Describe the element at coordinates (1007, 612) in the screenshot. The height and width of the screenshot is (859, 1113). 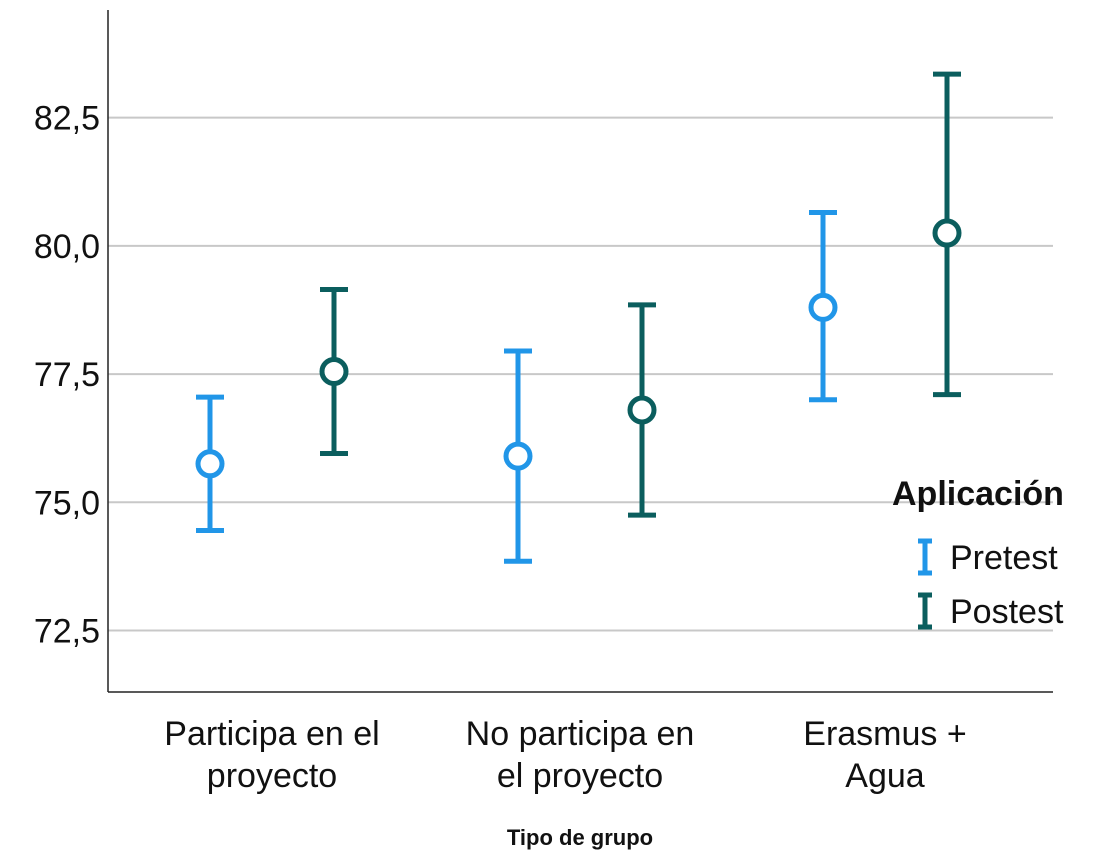
I see `legend-label: Postest` at that location.